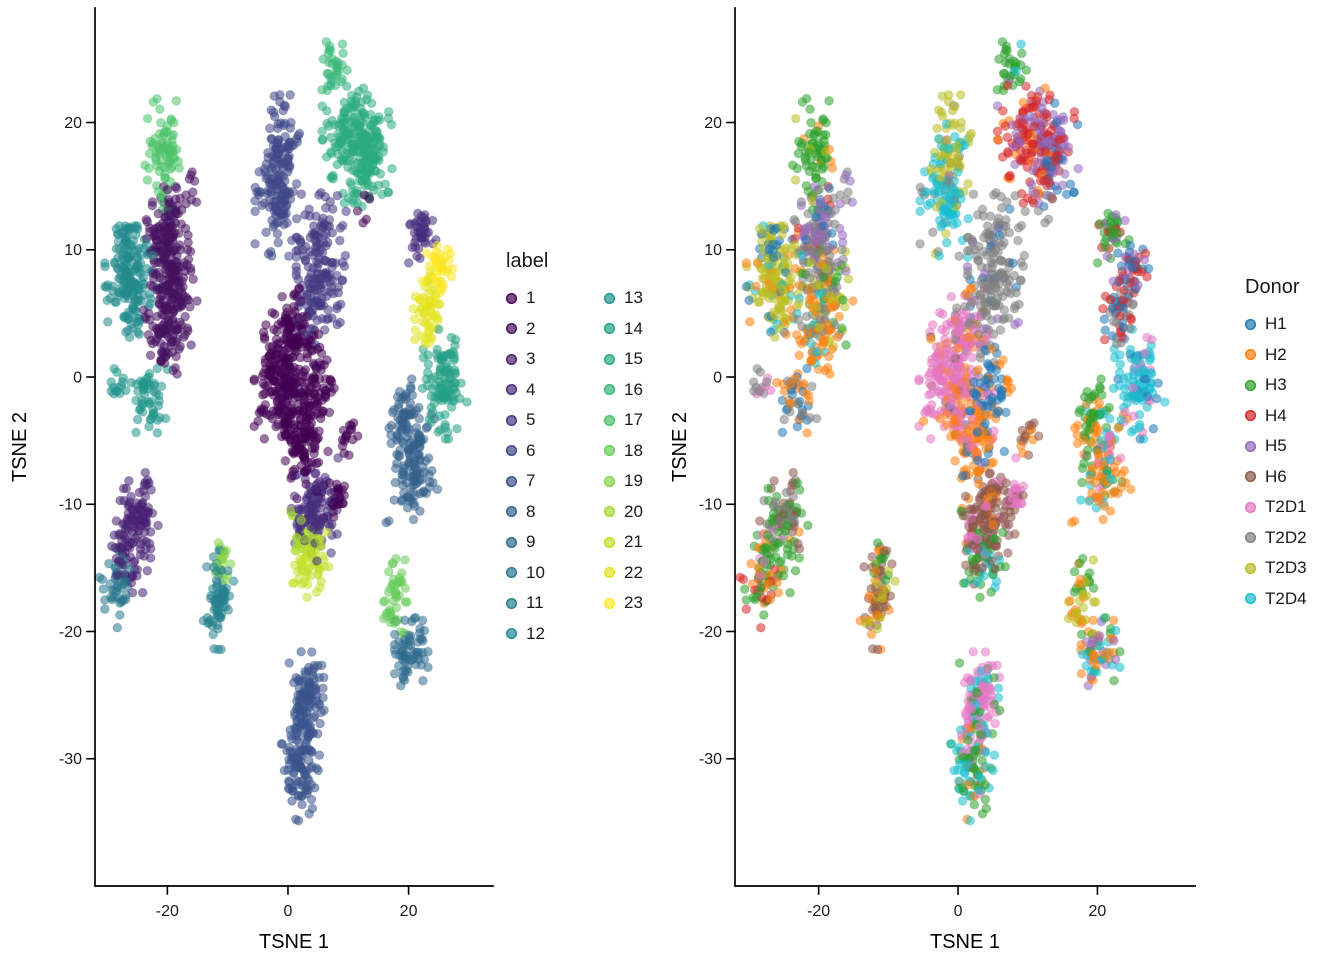  I want to click on legend-entry-label: 10, so click(535, 572).